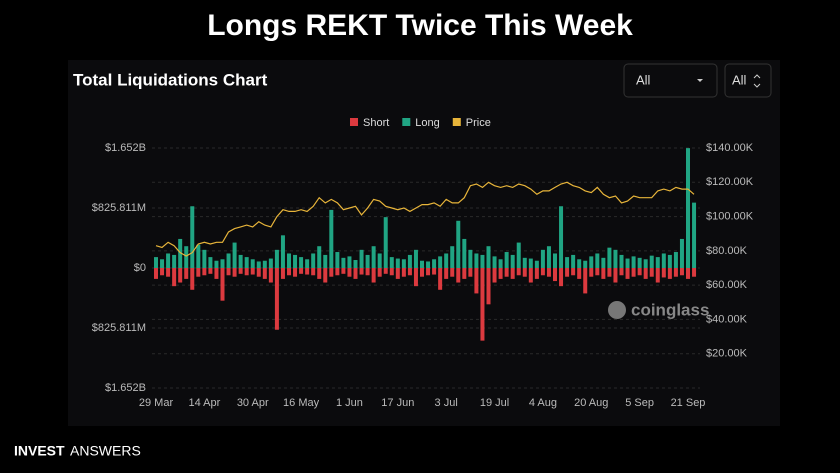  What do you see at coordinates (170, 79) in the screenshot?
I see `chart-title: Total Liquidations Chart` at bounding box center [170, 79].